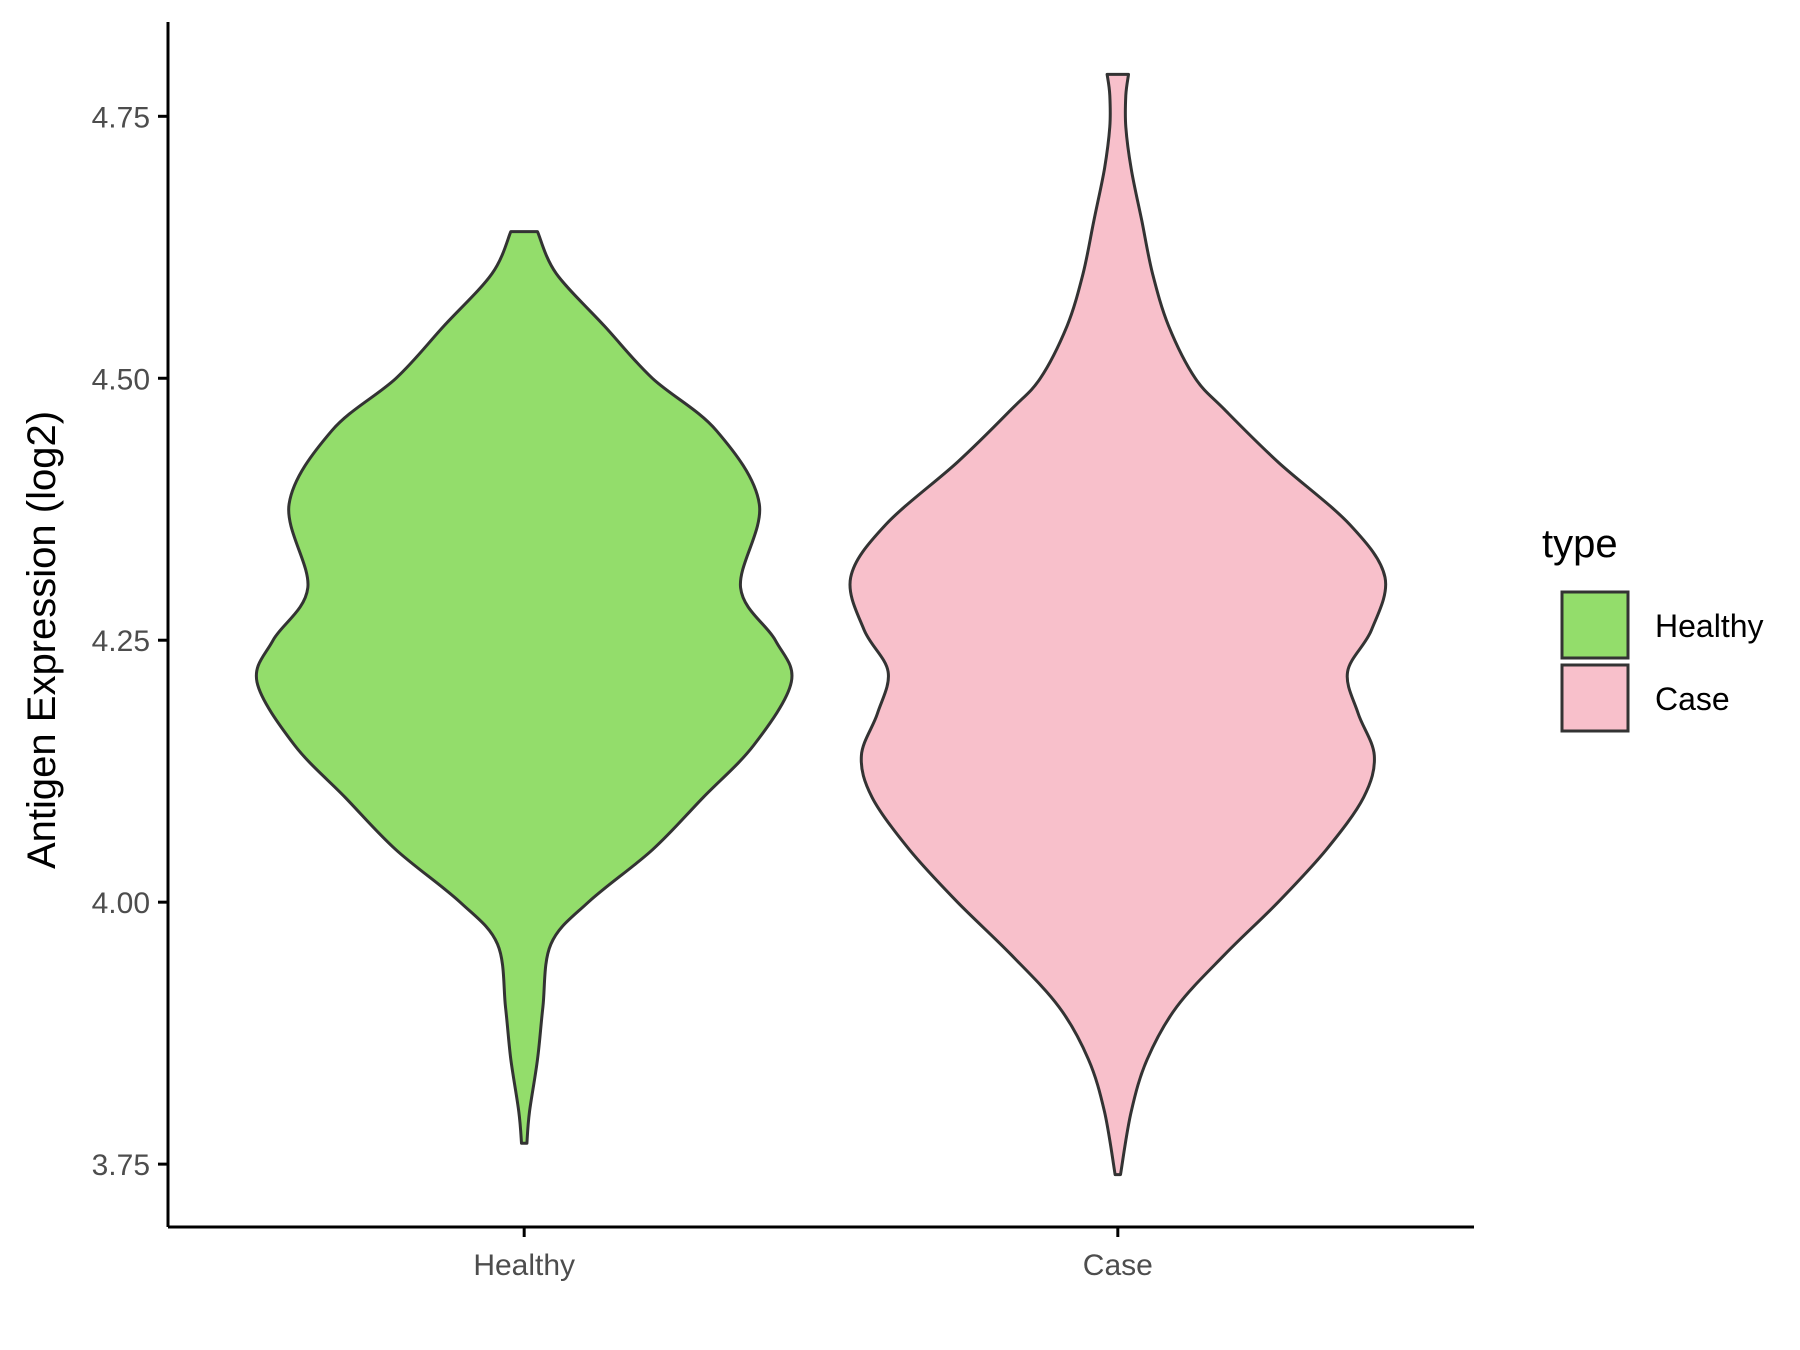 This screenshot has width=1800, height=1350. Describe the element at coordinates (1118, 1265) in the screenshot. I see `x-tick-label: Case` at that location.